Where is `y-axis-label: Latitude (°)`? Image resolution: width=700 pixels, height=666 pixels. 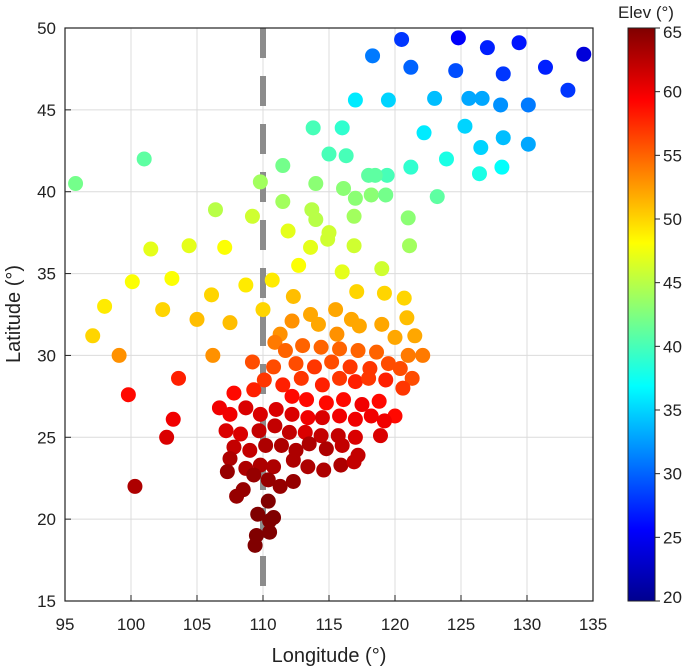 y-axis-label: Latitude (°) is located at coordinates (14, 314).